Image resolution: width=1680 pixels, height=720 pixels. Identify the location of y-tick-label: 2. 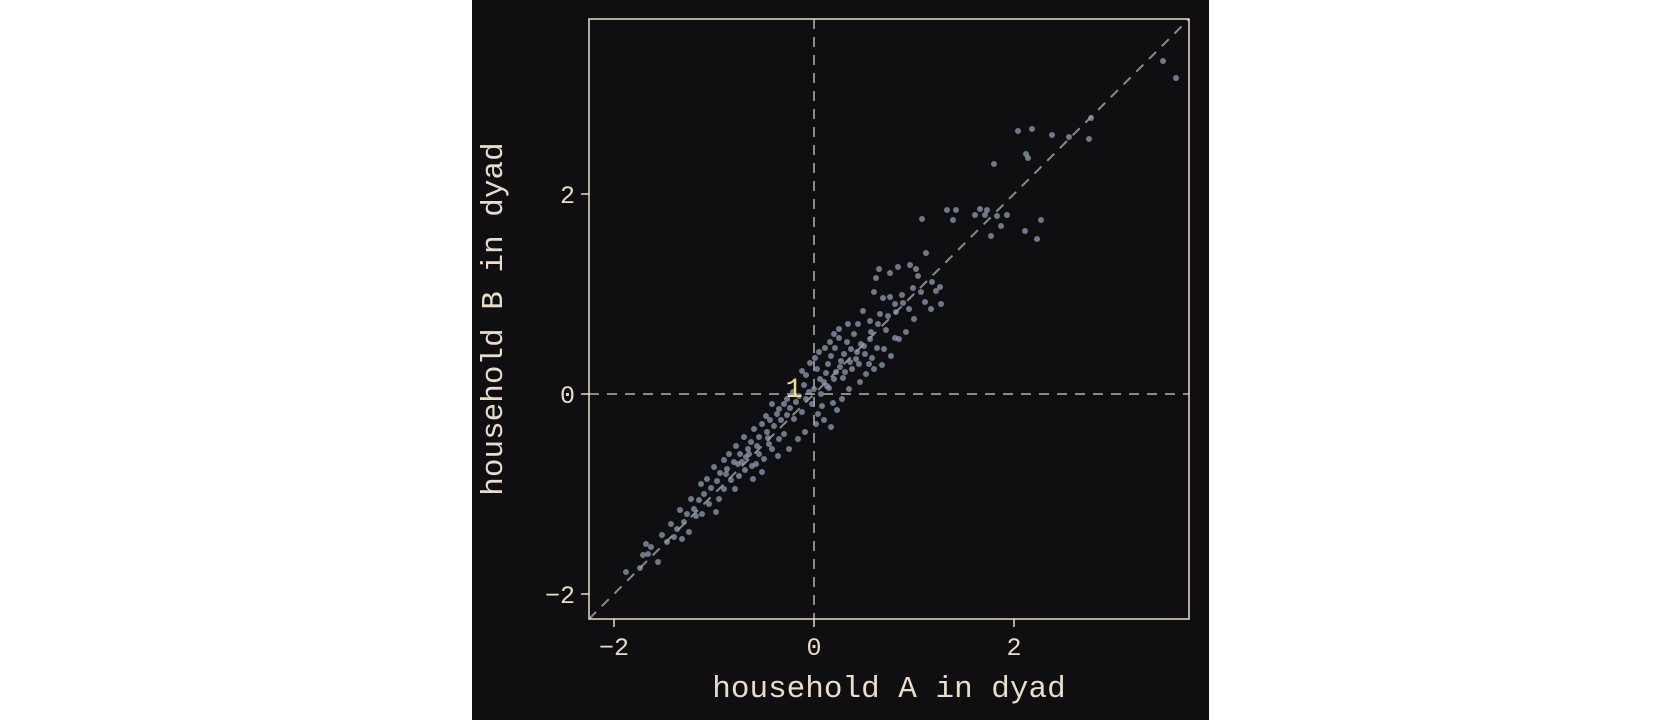
(567, 196).